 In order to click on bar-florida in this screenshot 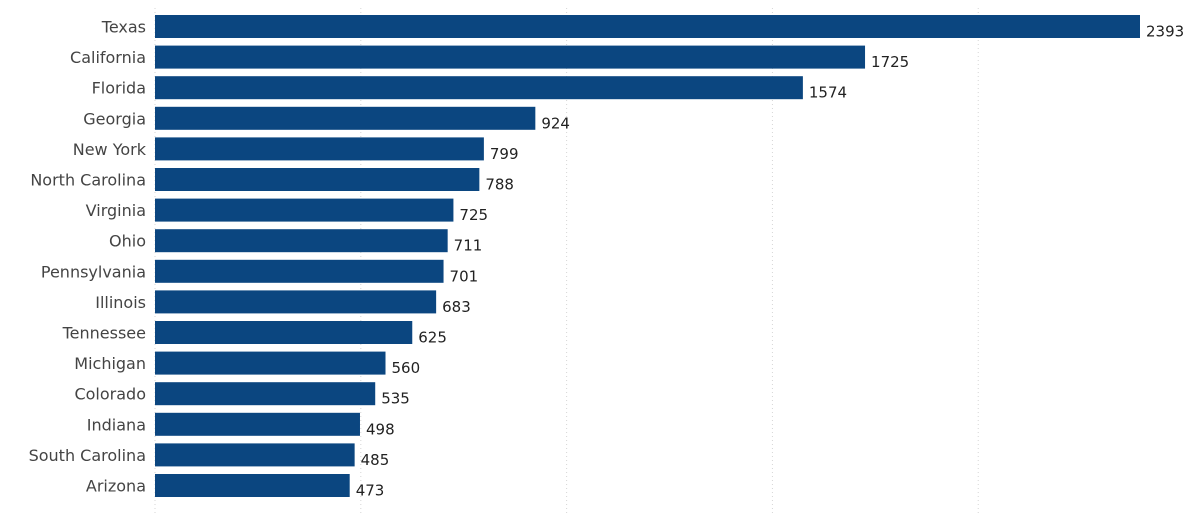, I will do `click(479, 88)`.